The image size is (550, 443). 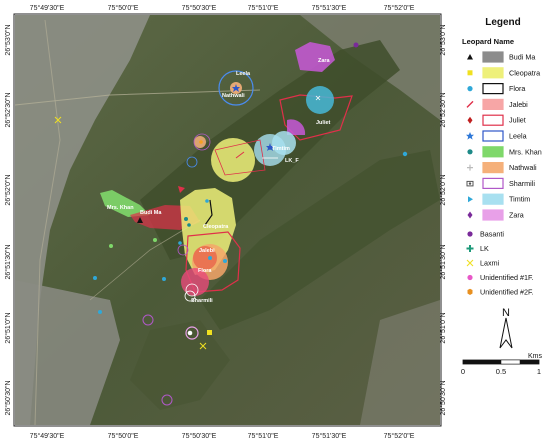 What do you see at coordinates (507, 292) in the screenshot?
I see `legend-label: Unidentified #2F.` at bounding box center [507, 292].